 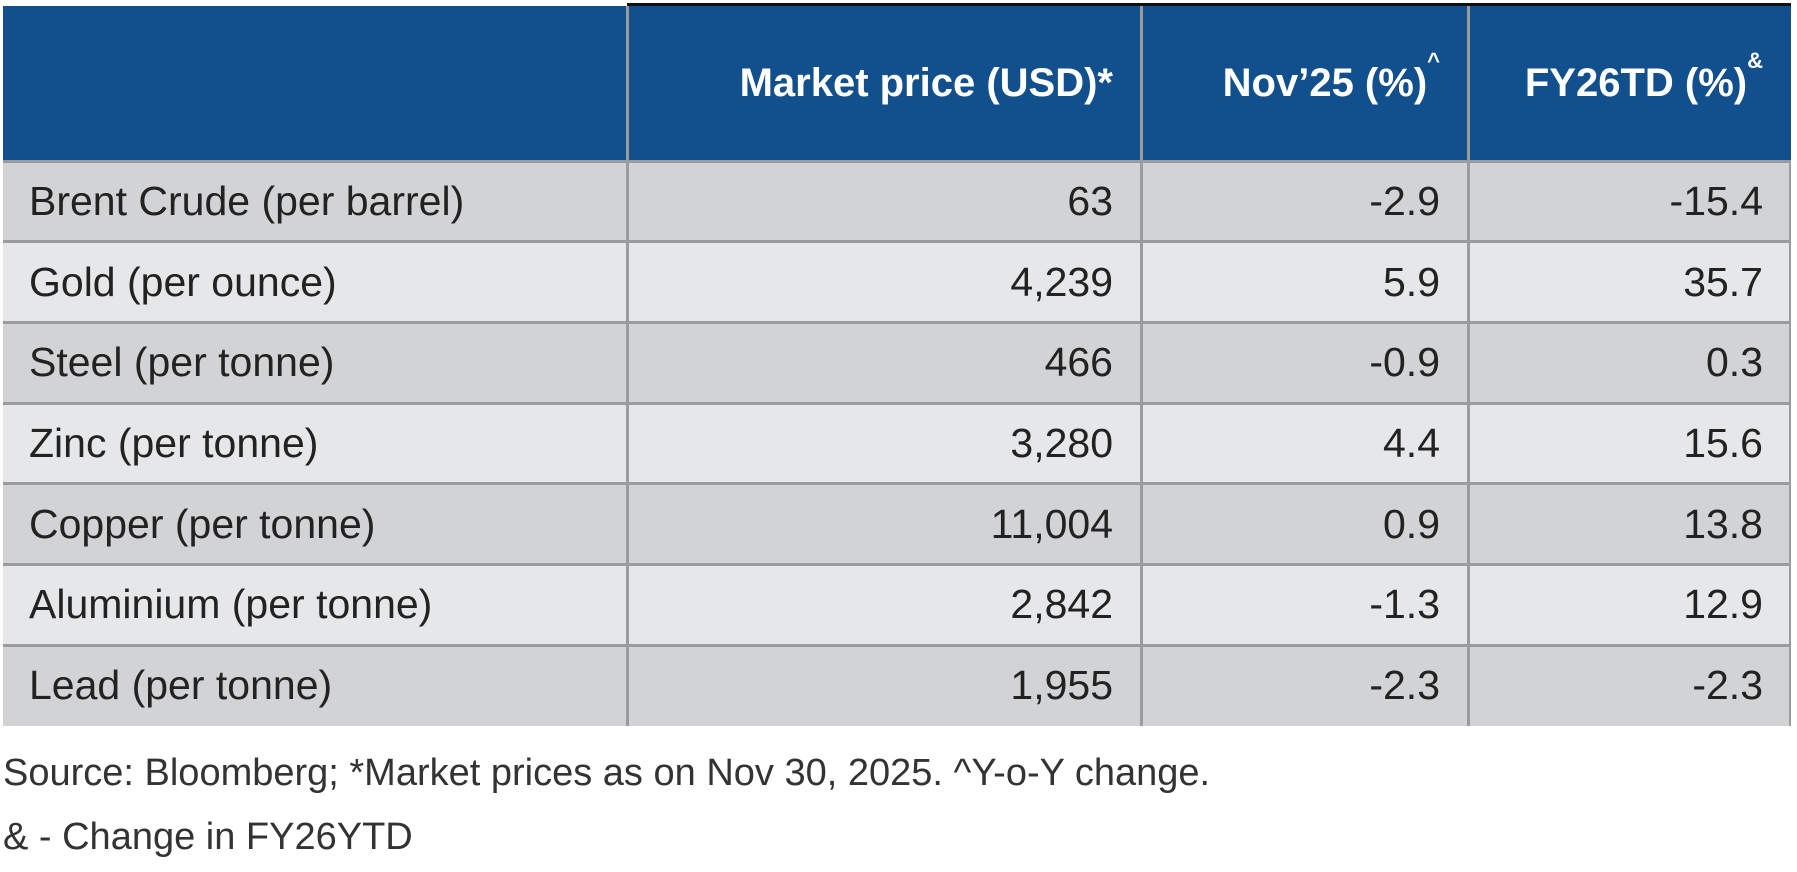 I want to click on header-top-line, so click(x=1209, y=4).